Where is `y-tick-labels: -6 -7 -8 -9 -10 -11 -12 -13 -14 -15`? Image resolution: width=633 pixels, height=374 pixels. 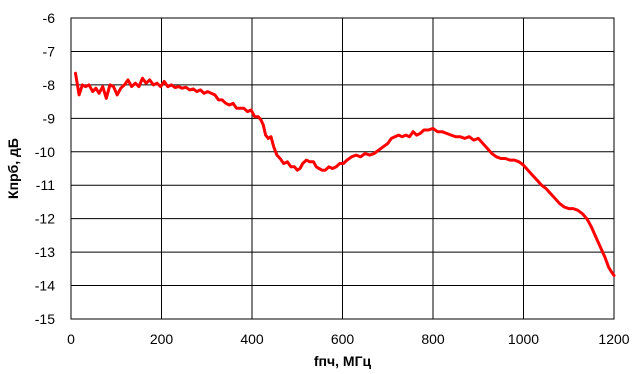 y-tick-labels: -6 -7 -8 -9 -10 -11 -12 -13 -14 -15 is located at coordinates (45, 168).